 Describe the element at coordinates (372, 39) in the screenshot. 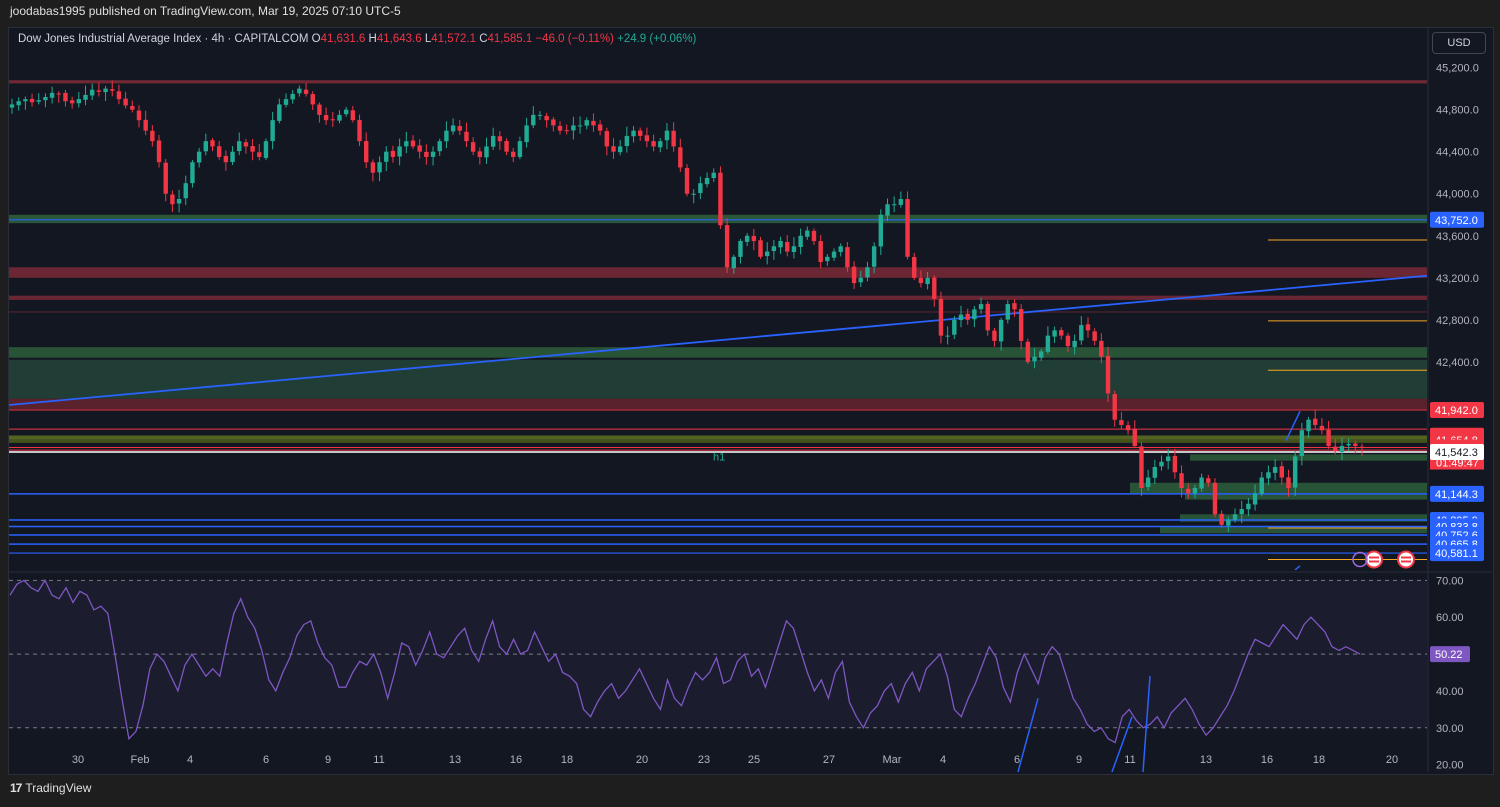

I see `high-label: H` at that location.